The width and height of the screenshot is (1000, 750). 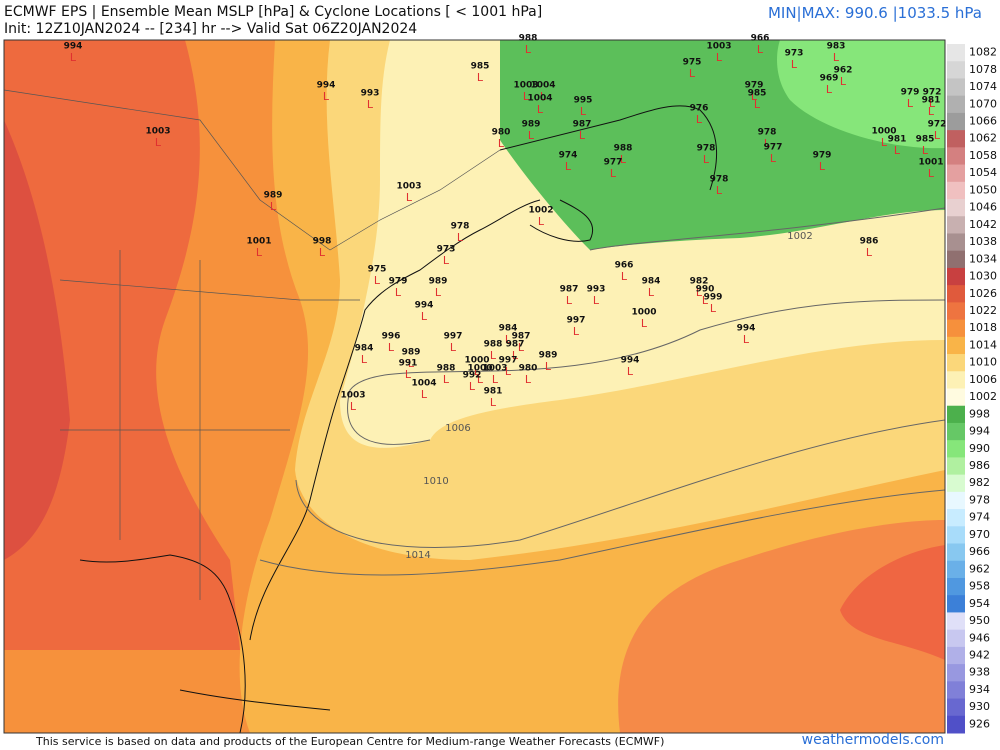 What do you see at coordinates (930, 163) in the screenshot?
I see `cyclone-value: 1001` at bounding box center [930, 163].